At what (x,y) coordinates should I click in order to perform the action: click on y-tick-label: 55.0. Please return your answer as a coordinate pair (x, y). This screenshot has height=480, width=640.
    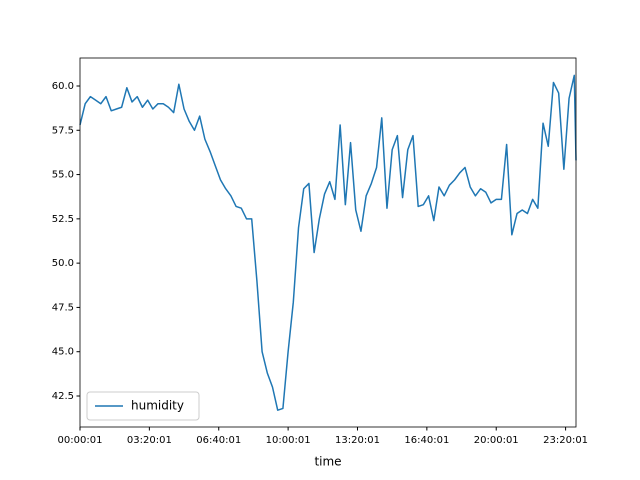
    Looking at the image, I should click on (63, 175).